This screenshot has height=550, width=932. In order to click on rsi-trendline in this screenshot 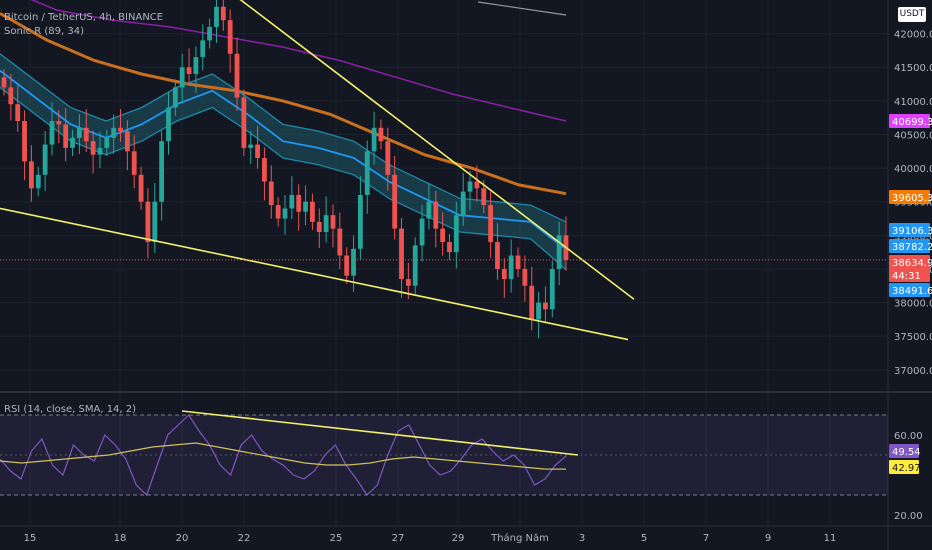, I will do `click(380, 433)`.